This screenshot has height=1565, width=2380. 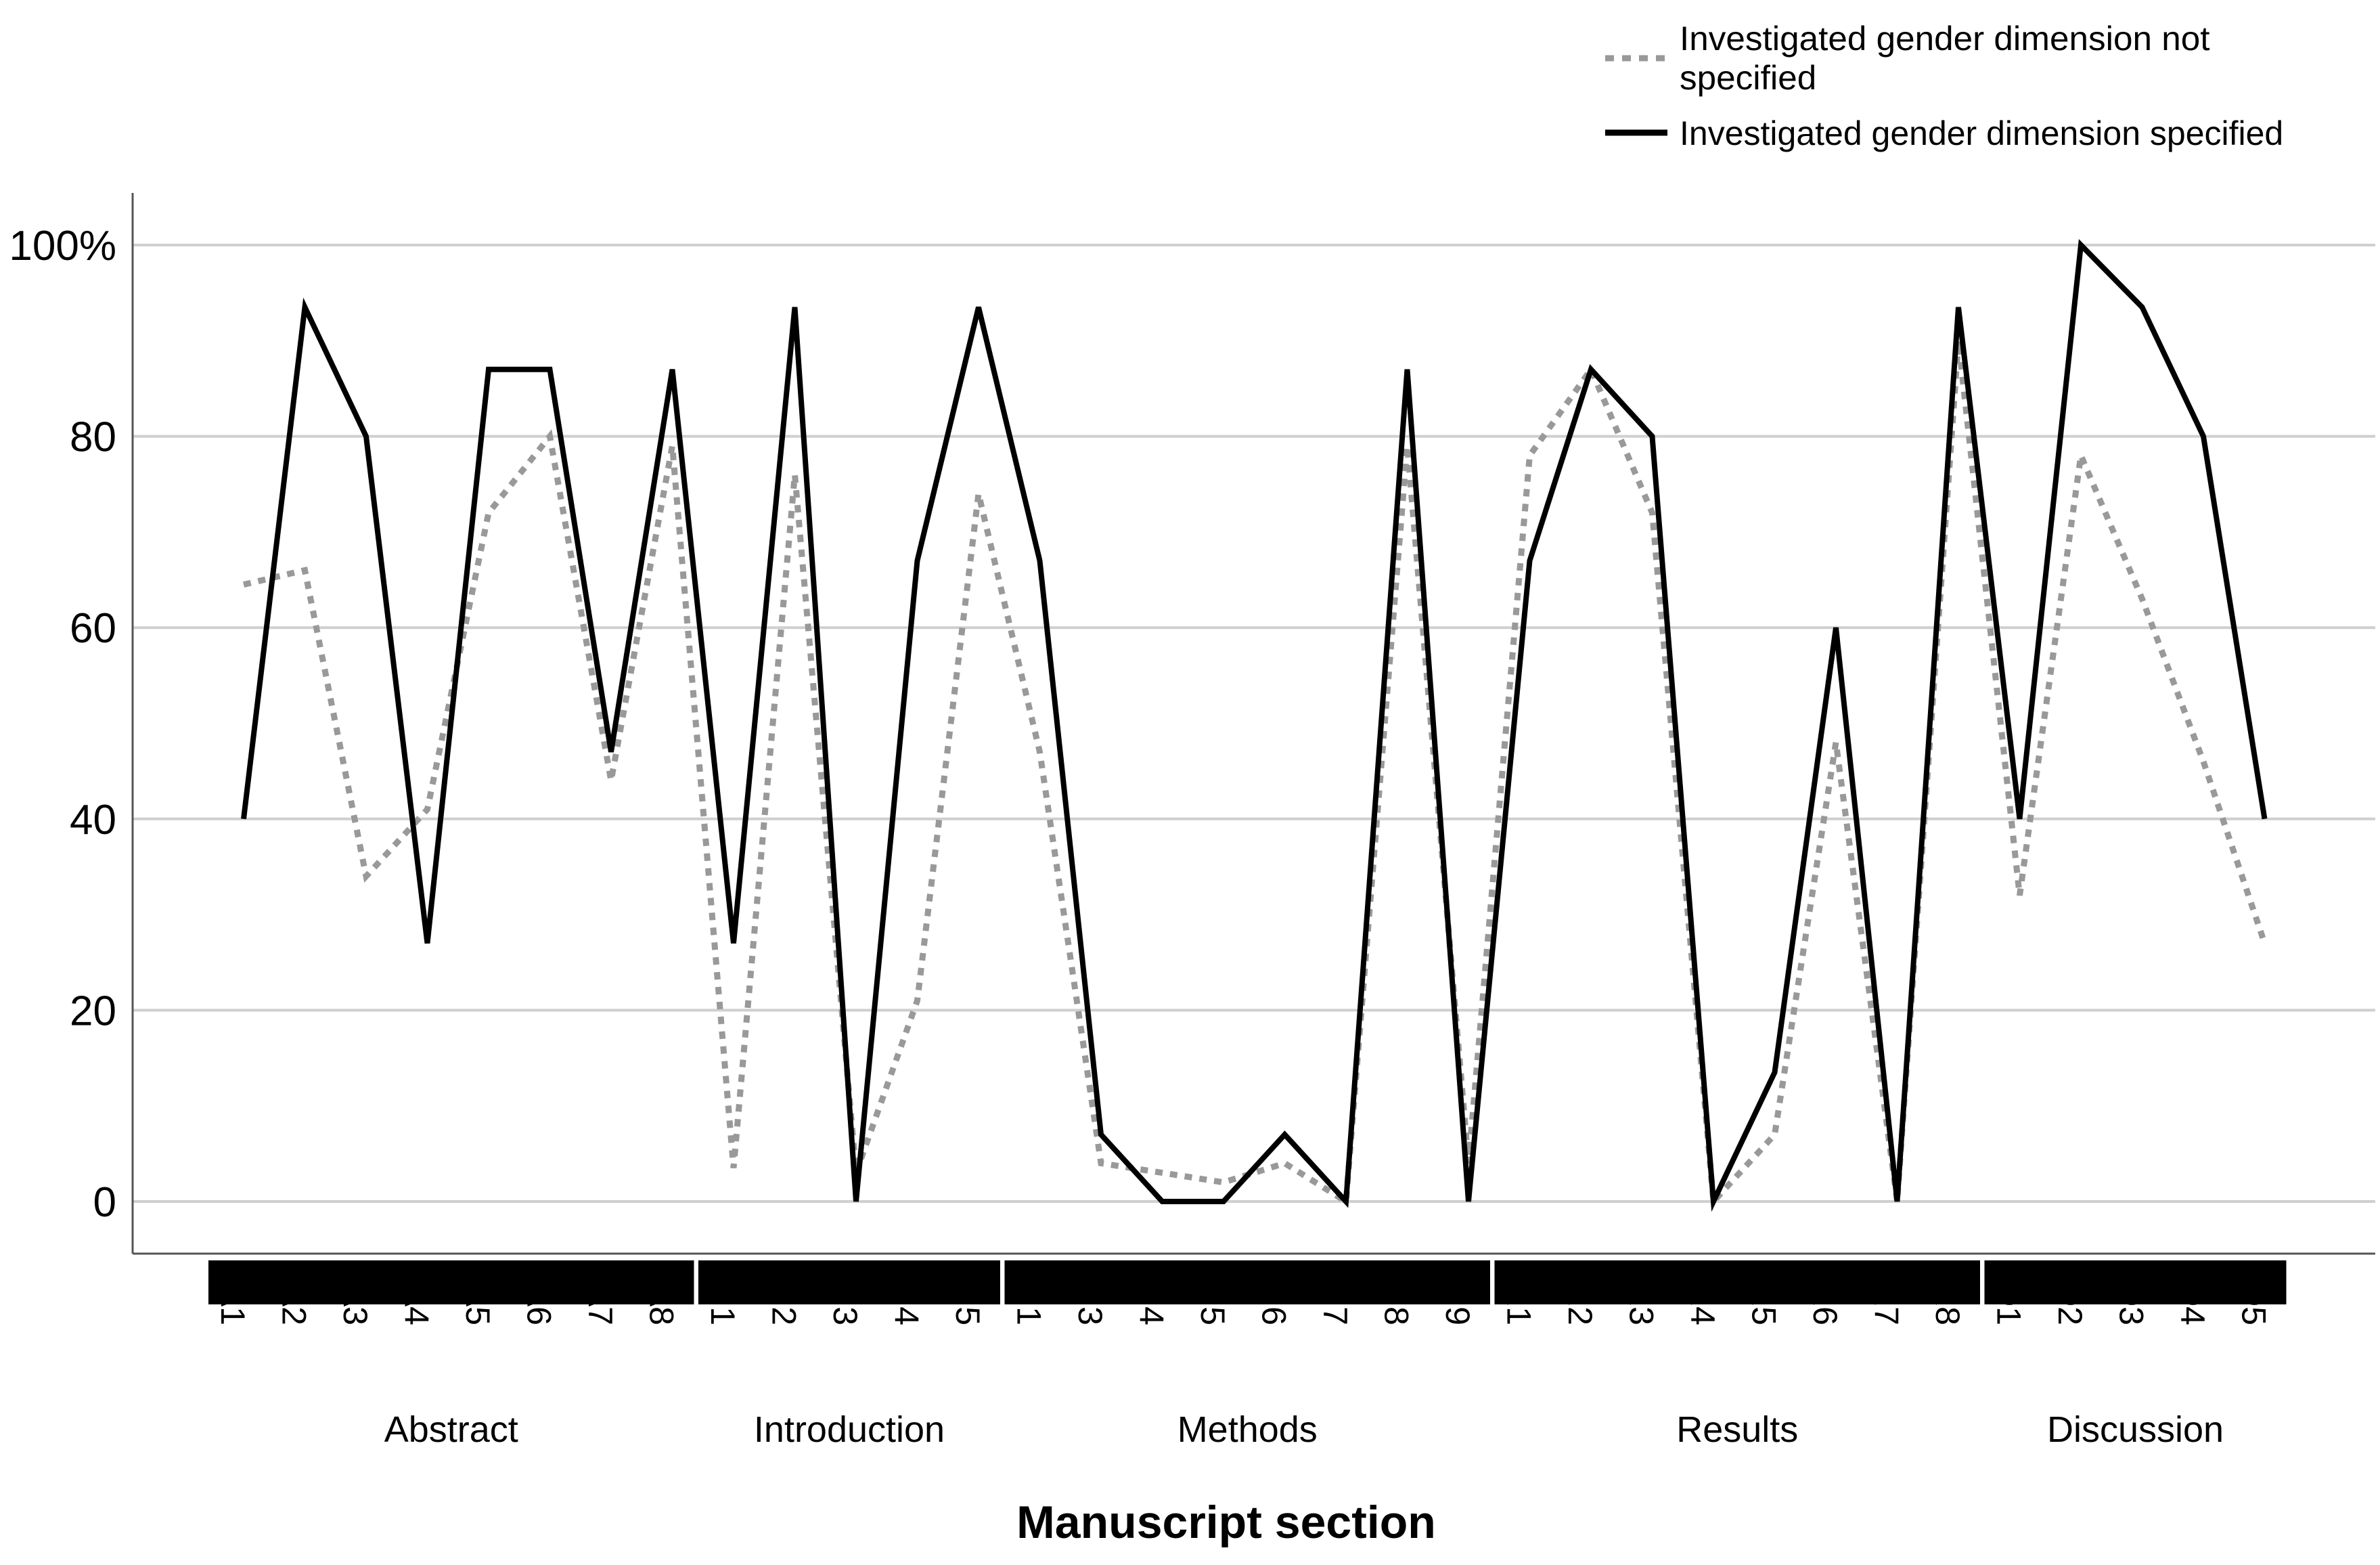 What do you see at coordinates (849, 1282) in the screenshot?
I see `section-bar-introduction` at bounding box center [849, 1282].